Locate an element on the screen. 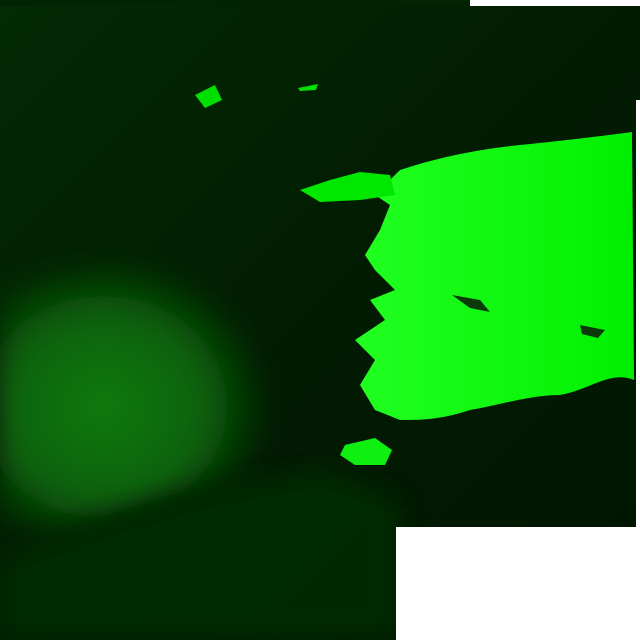  cloud-fragment-lower is located at coordinates (366, 451).